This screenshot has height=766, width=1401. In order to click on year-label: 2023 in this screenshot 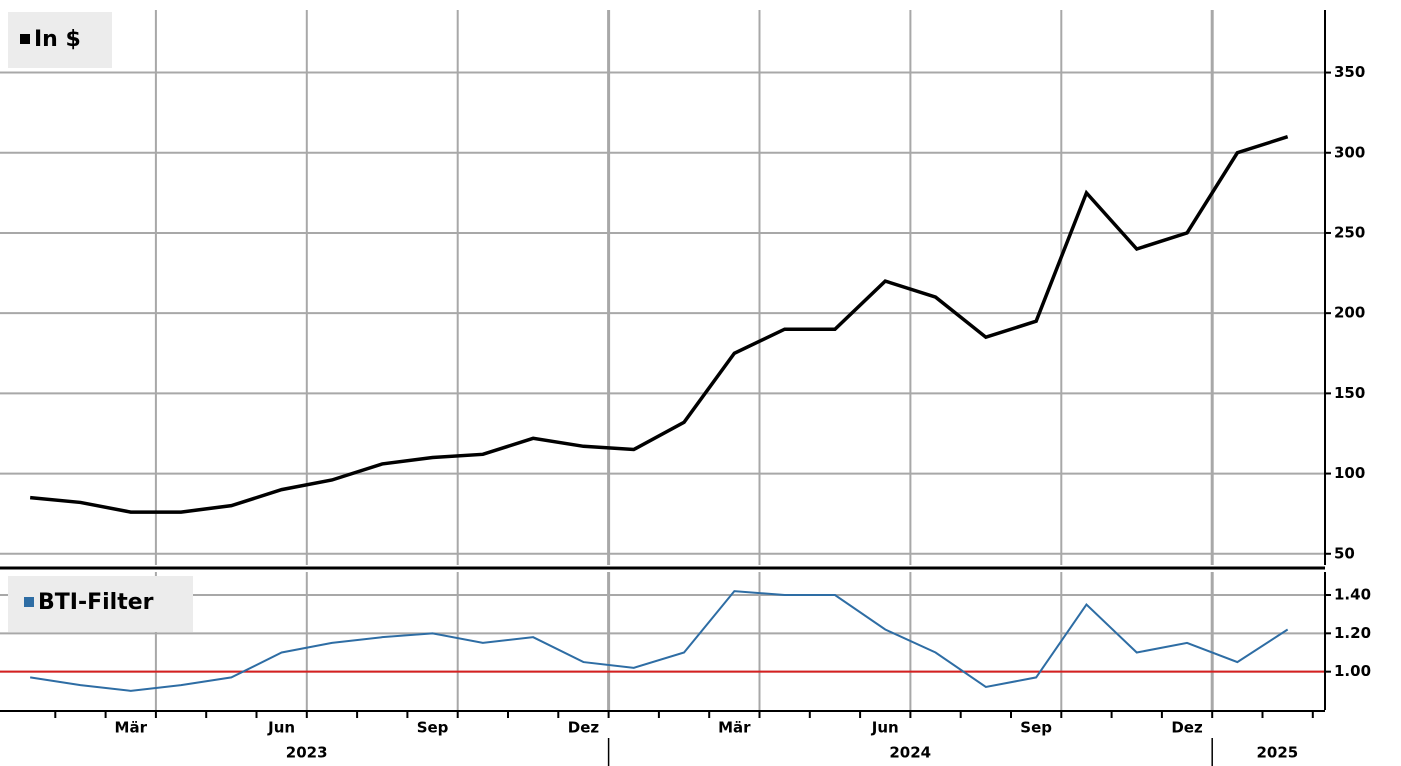, I will do `click(307, 753)`.